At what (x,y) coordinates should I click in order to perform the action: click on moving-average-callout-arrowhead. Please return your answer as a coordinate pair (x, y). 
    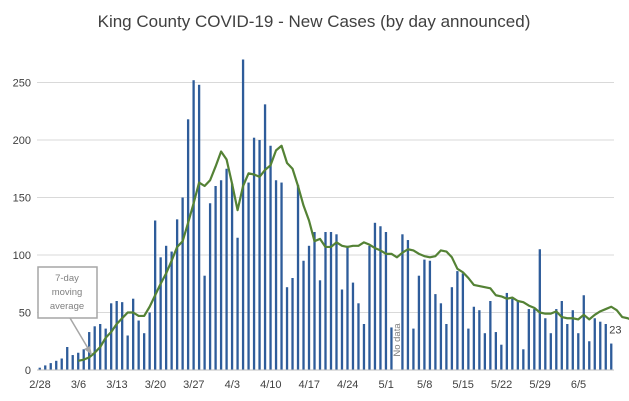
    Looking at the image, I should click on (88, 350).